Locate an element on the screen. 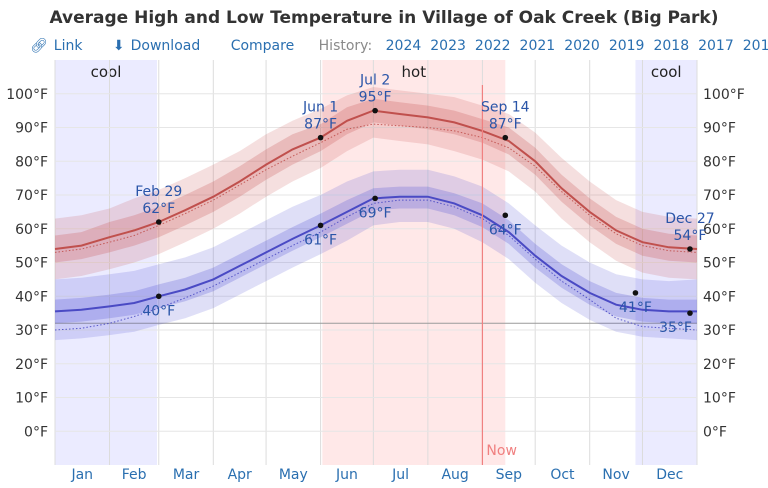  month-label-jan: Jan is located at coordinates (81, 475).